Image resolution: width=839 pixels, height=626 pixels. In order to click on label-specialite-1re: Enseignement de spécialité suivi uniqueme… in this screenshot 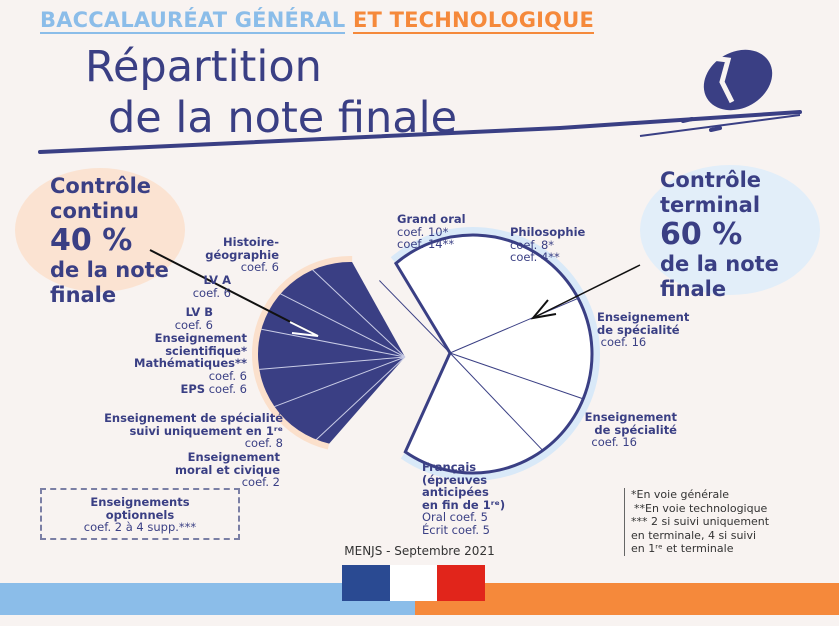, I will do `click(193, 430)`.